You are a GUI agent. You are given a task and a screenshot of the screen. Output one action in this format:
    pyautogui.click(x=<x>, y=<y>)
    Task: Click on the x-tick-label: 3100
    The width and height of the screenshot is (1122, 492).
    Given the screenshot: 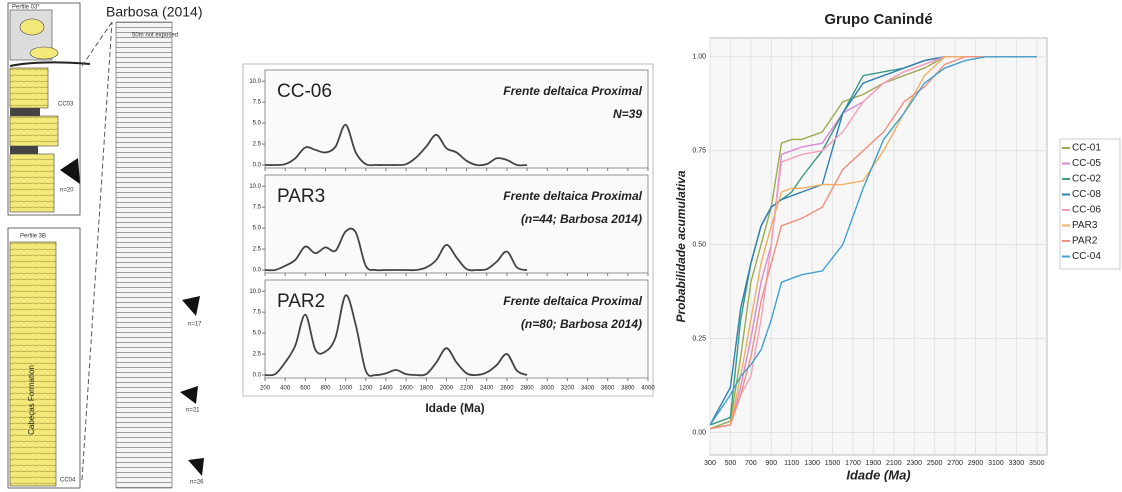 What is the action you would take?
    pyautogui.click(x=996, y=463)
    